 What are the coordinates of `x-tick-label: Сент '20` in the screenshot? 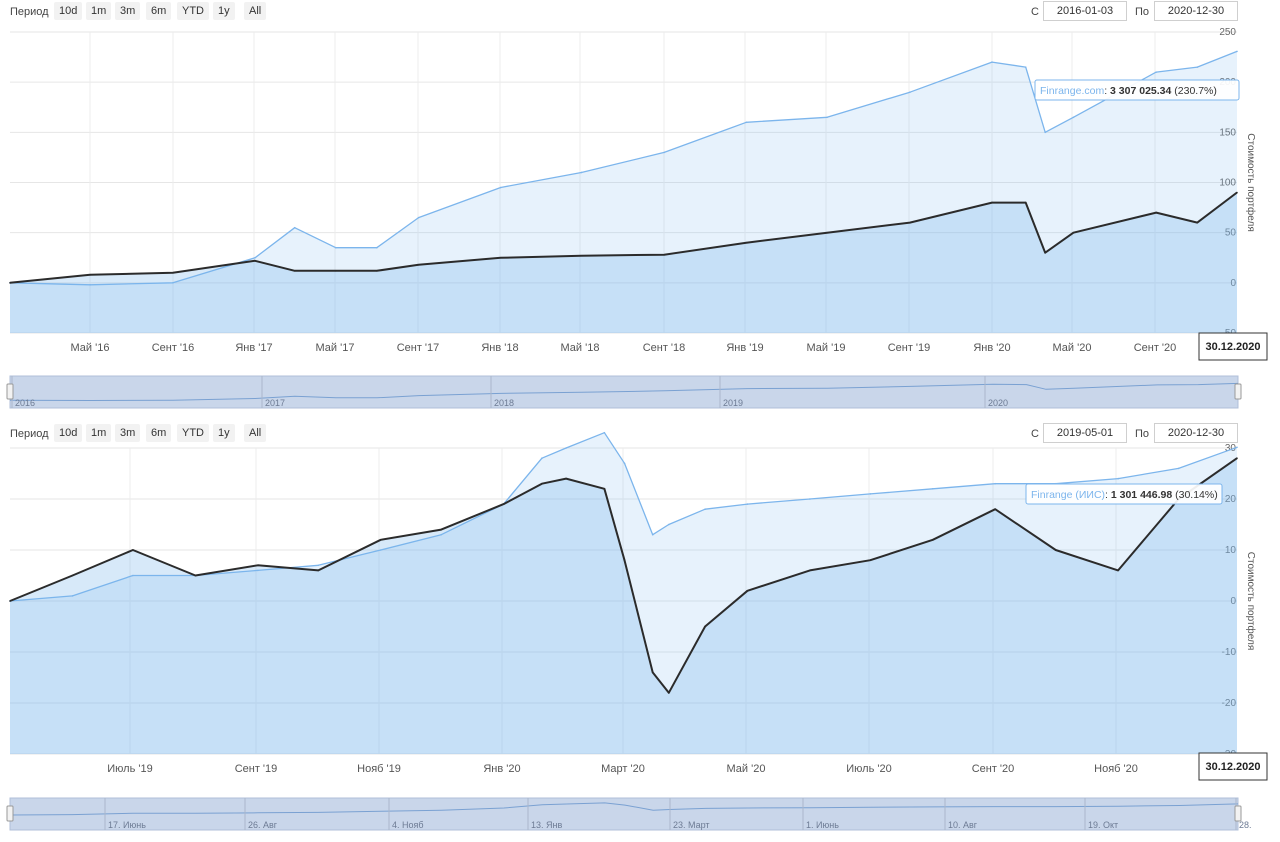 It's located at (993, 769).